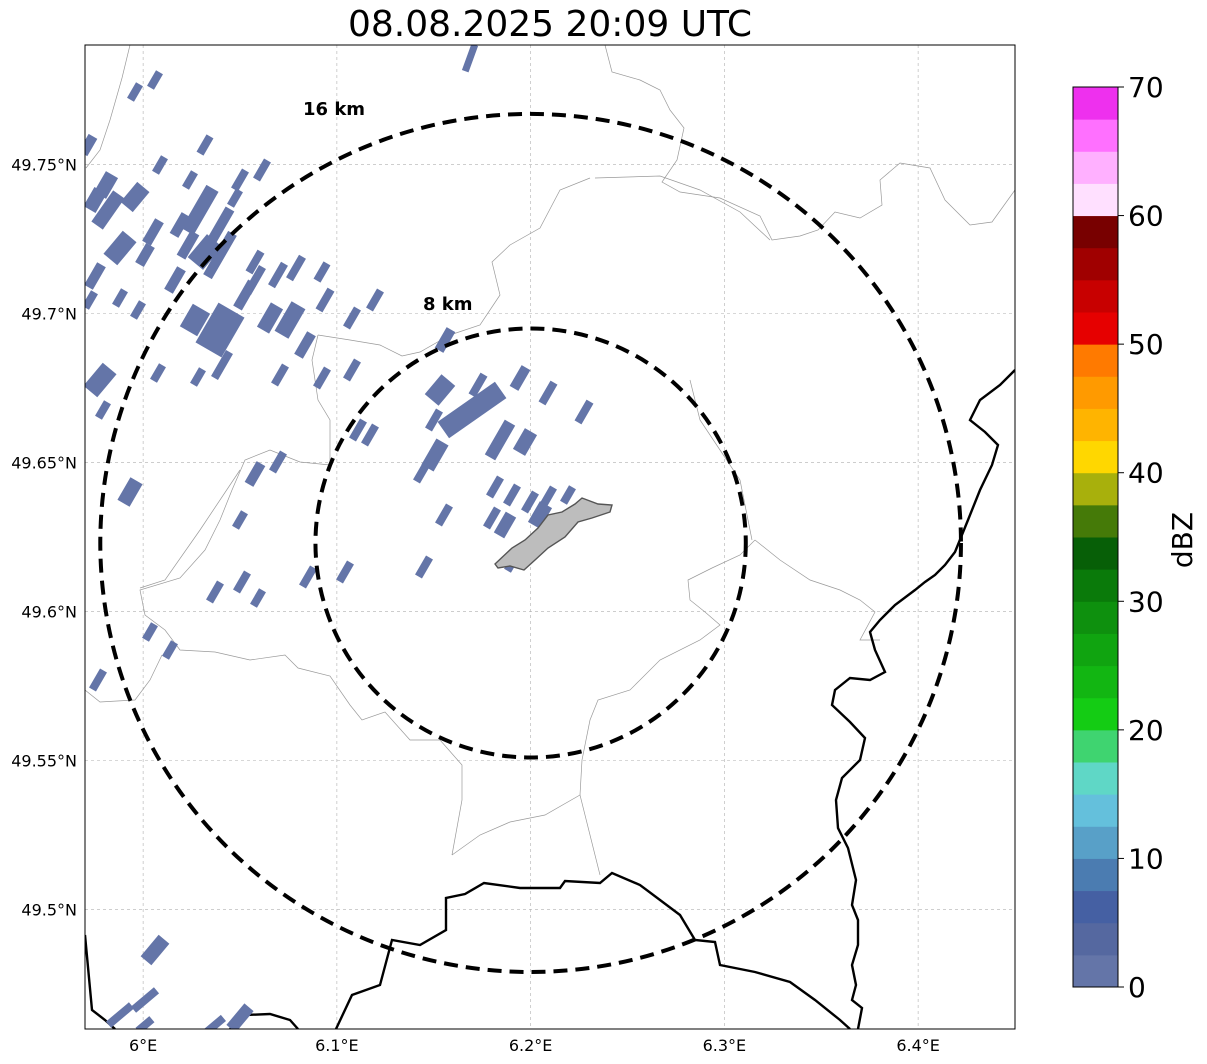 The width and height of the screenshot is (1207, 1064). Describe the element at coordinates (334, 109) in the screenshot. I see `ring-label-16km: 16 km` at that location.